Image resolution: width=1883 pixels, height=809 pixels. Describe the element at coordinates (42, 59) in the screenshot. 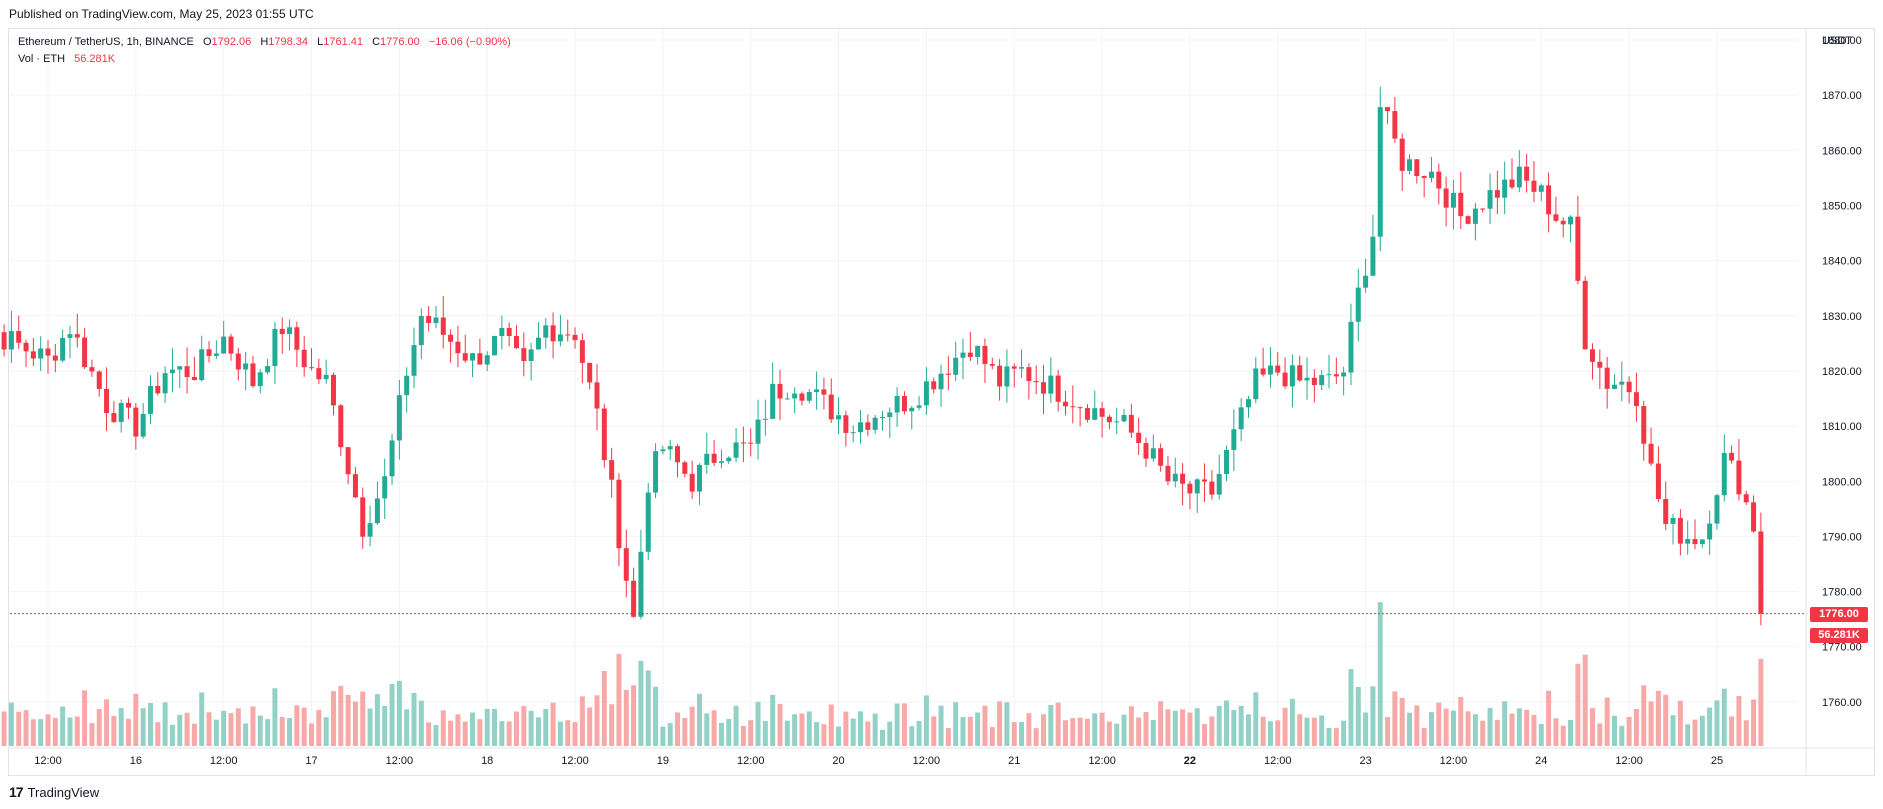

I see `volume-label: Vol · ETH` at that location.